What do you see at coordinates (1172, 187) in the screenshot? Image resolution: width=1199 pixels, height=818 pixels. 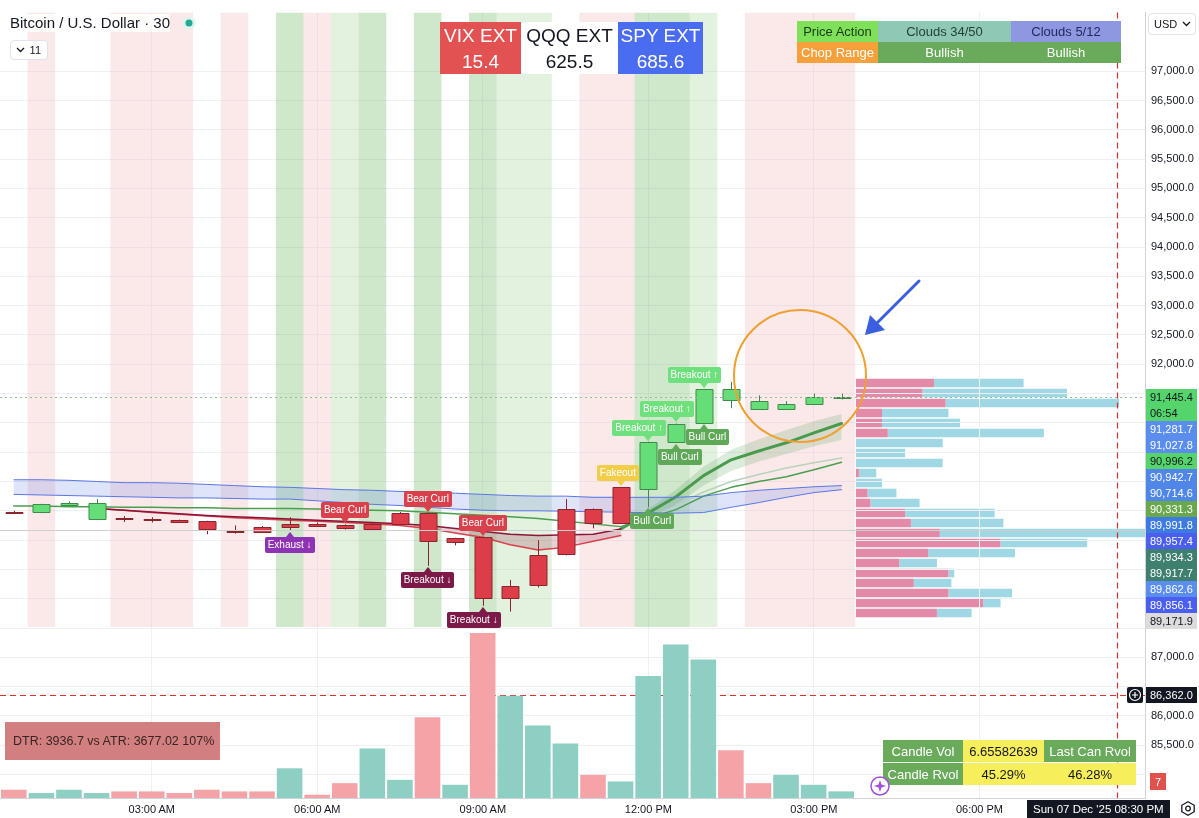 I see `y-tick-label: 95,000.0` at bounding box center [1172, 187].